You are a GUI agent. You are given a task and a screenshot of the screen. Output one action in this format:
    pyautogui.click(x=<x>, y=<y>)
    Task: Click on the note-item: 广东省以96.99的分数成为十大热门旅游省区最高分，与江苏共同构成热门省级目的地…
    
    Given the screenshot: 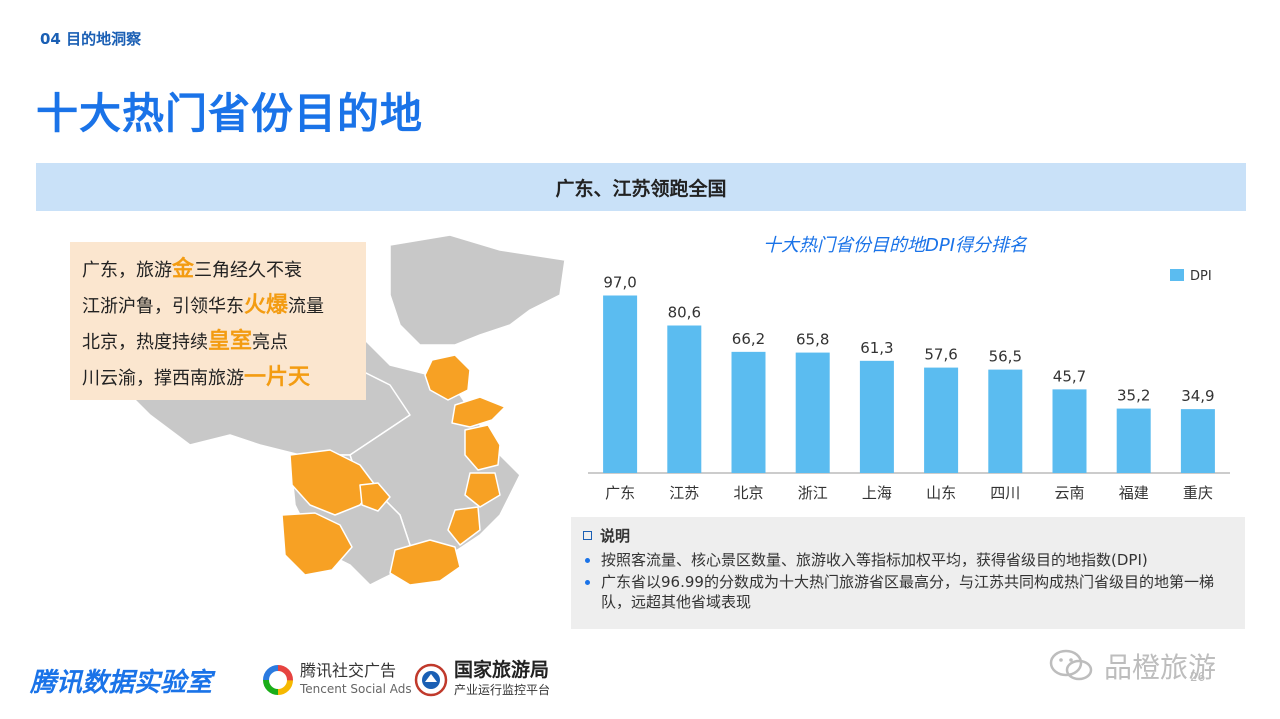 What is the action you would take?
    pyautogui.click(x=917, y=592)
    